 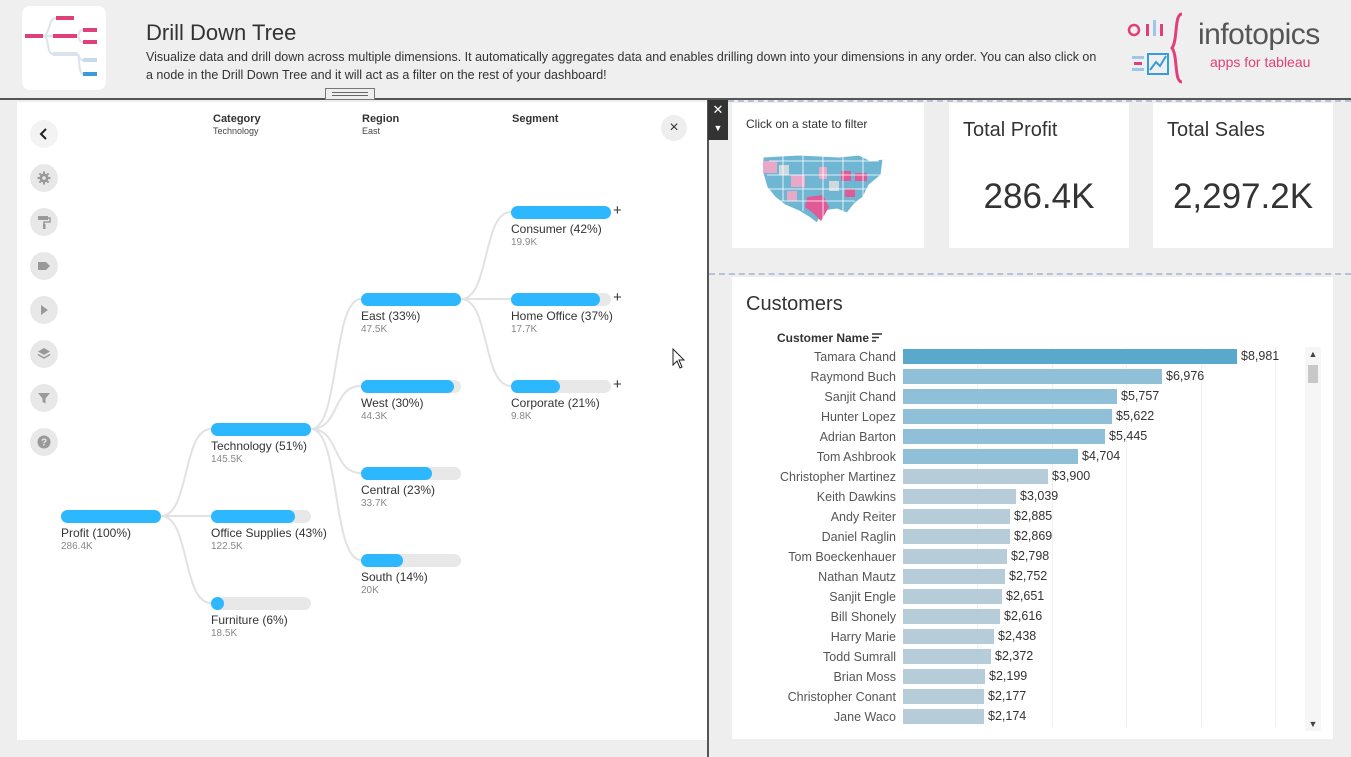 What do you see at coordinates (1028, 576) in the screenshot?
I see `customer-sales-value: $2,752` at bounding box center [1028, 576].